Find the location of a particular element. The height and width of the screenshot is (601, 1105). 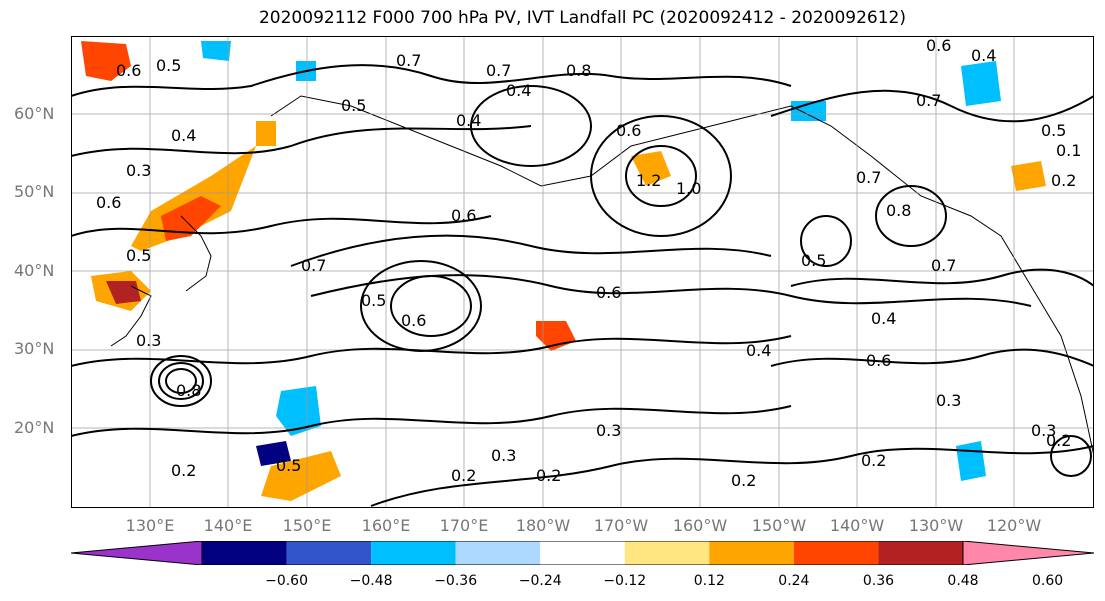

lat-label: 60°N is located at coordinates (34, 113).